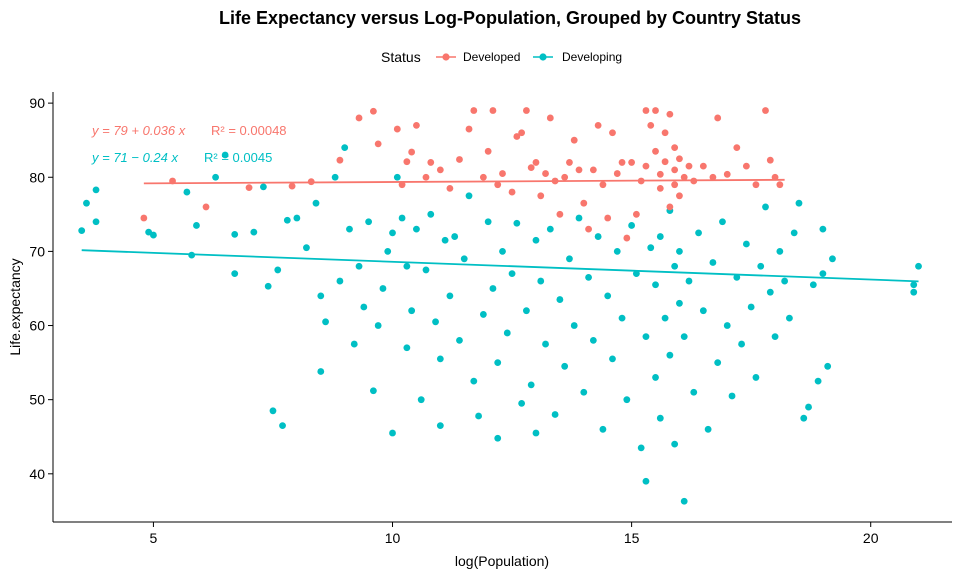  Describe the element at coordinates (37, 177) in the screenshot. I see `y-tick-label: 80` at that location.